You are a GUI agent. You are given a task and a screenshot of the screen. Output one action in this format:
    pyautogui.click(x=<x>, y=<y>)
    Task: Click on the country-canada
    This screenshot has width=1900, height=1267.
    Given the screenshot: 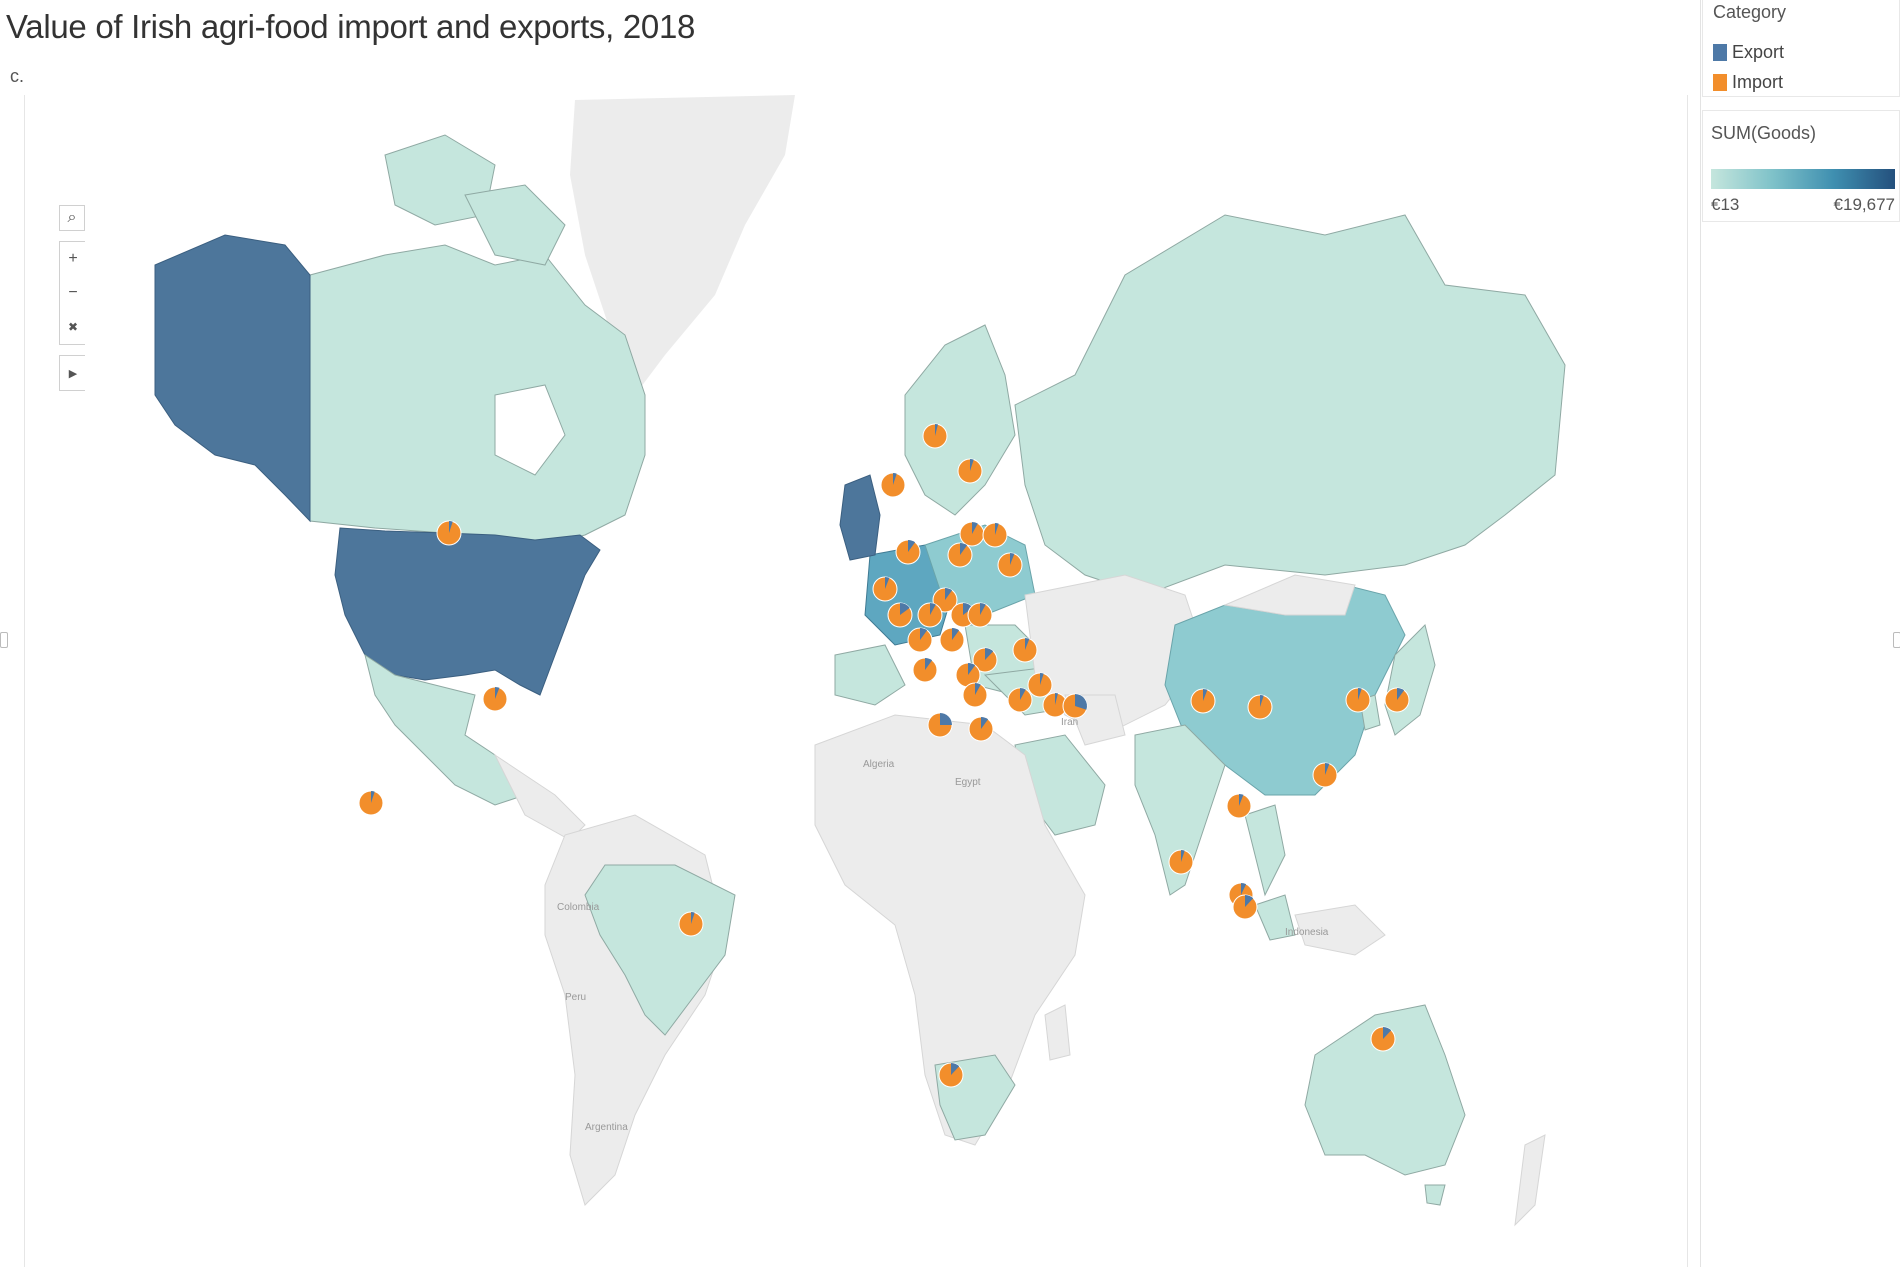 What is the action you would take?
    pyautogui.click(x=477, y=395)
    